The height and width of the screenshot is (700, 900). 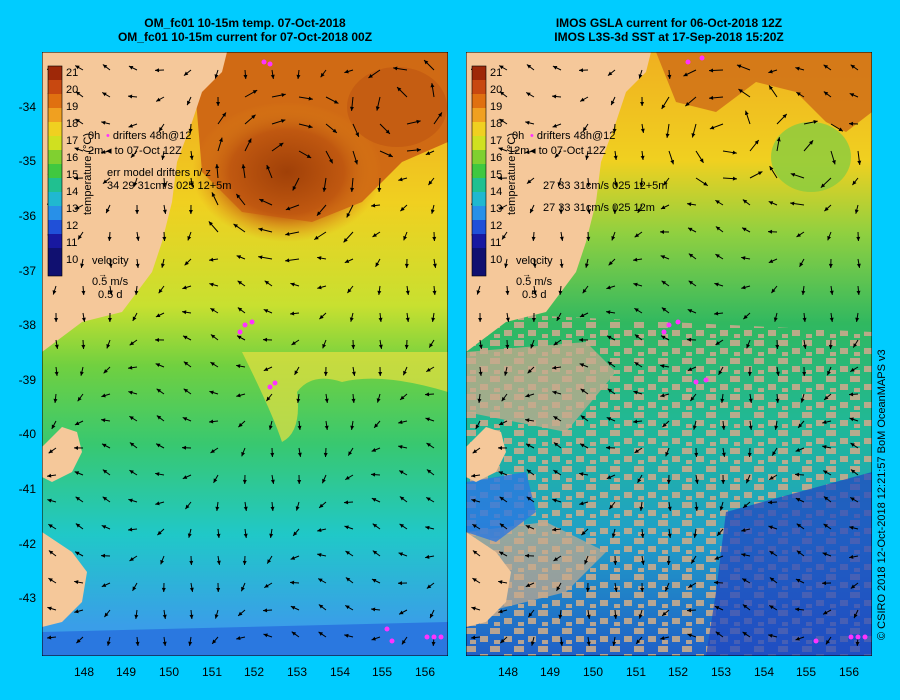 What do you see at coordinates (496, 73) in the screenshot?
I see `colorbar-tick: 21` at bounding box center [496, 73].